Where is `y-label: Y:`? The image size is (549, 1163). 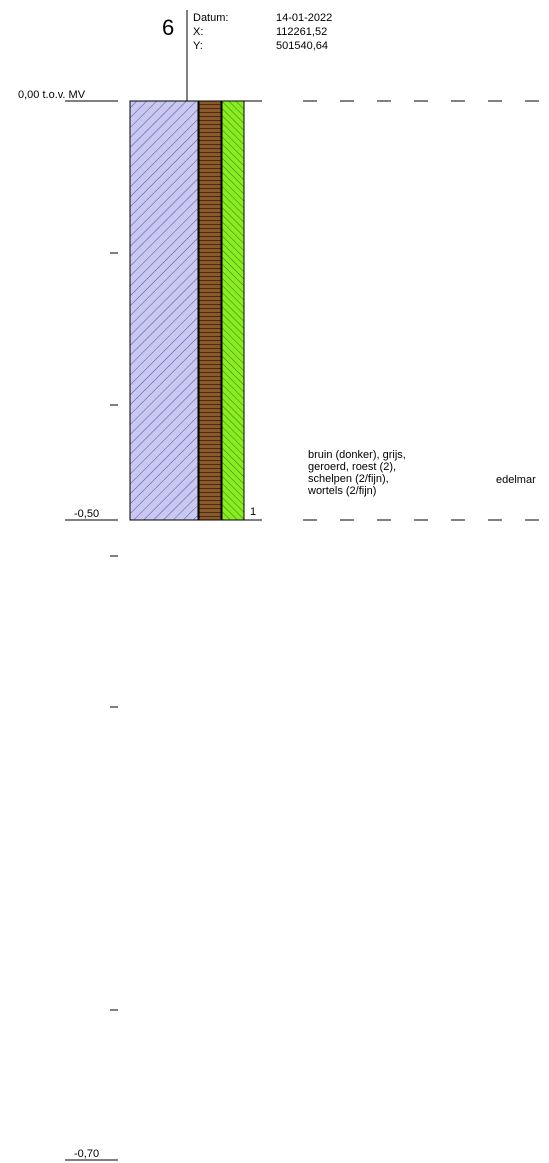
y-label: Y: is located at coordinates (198, 46).